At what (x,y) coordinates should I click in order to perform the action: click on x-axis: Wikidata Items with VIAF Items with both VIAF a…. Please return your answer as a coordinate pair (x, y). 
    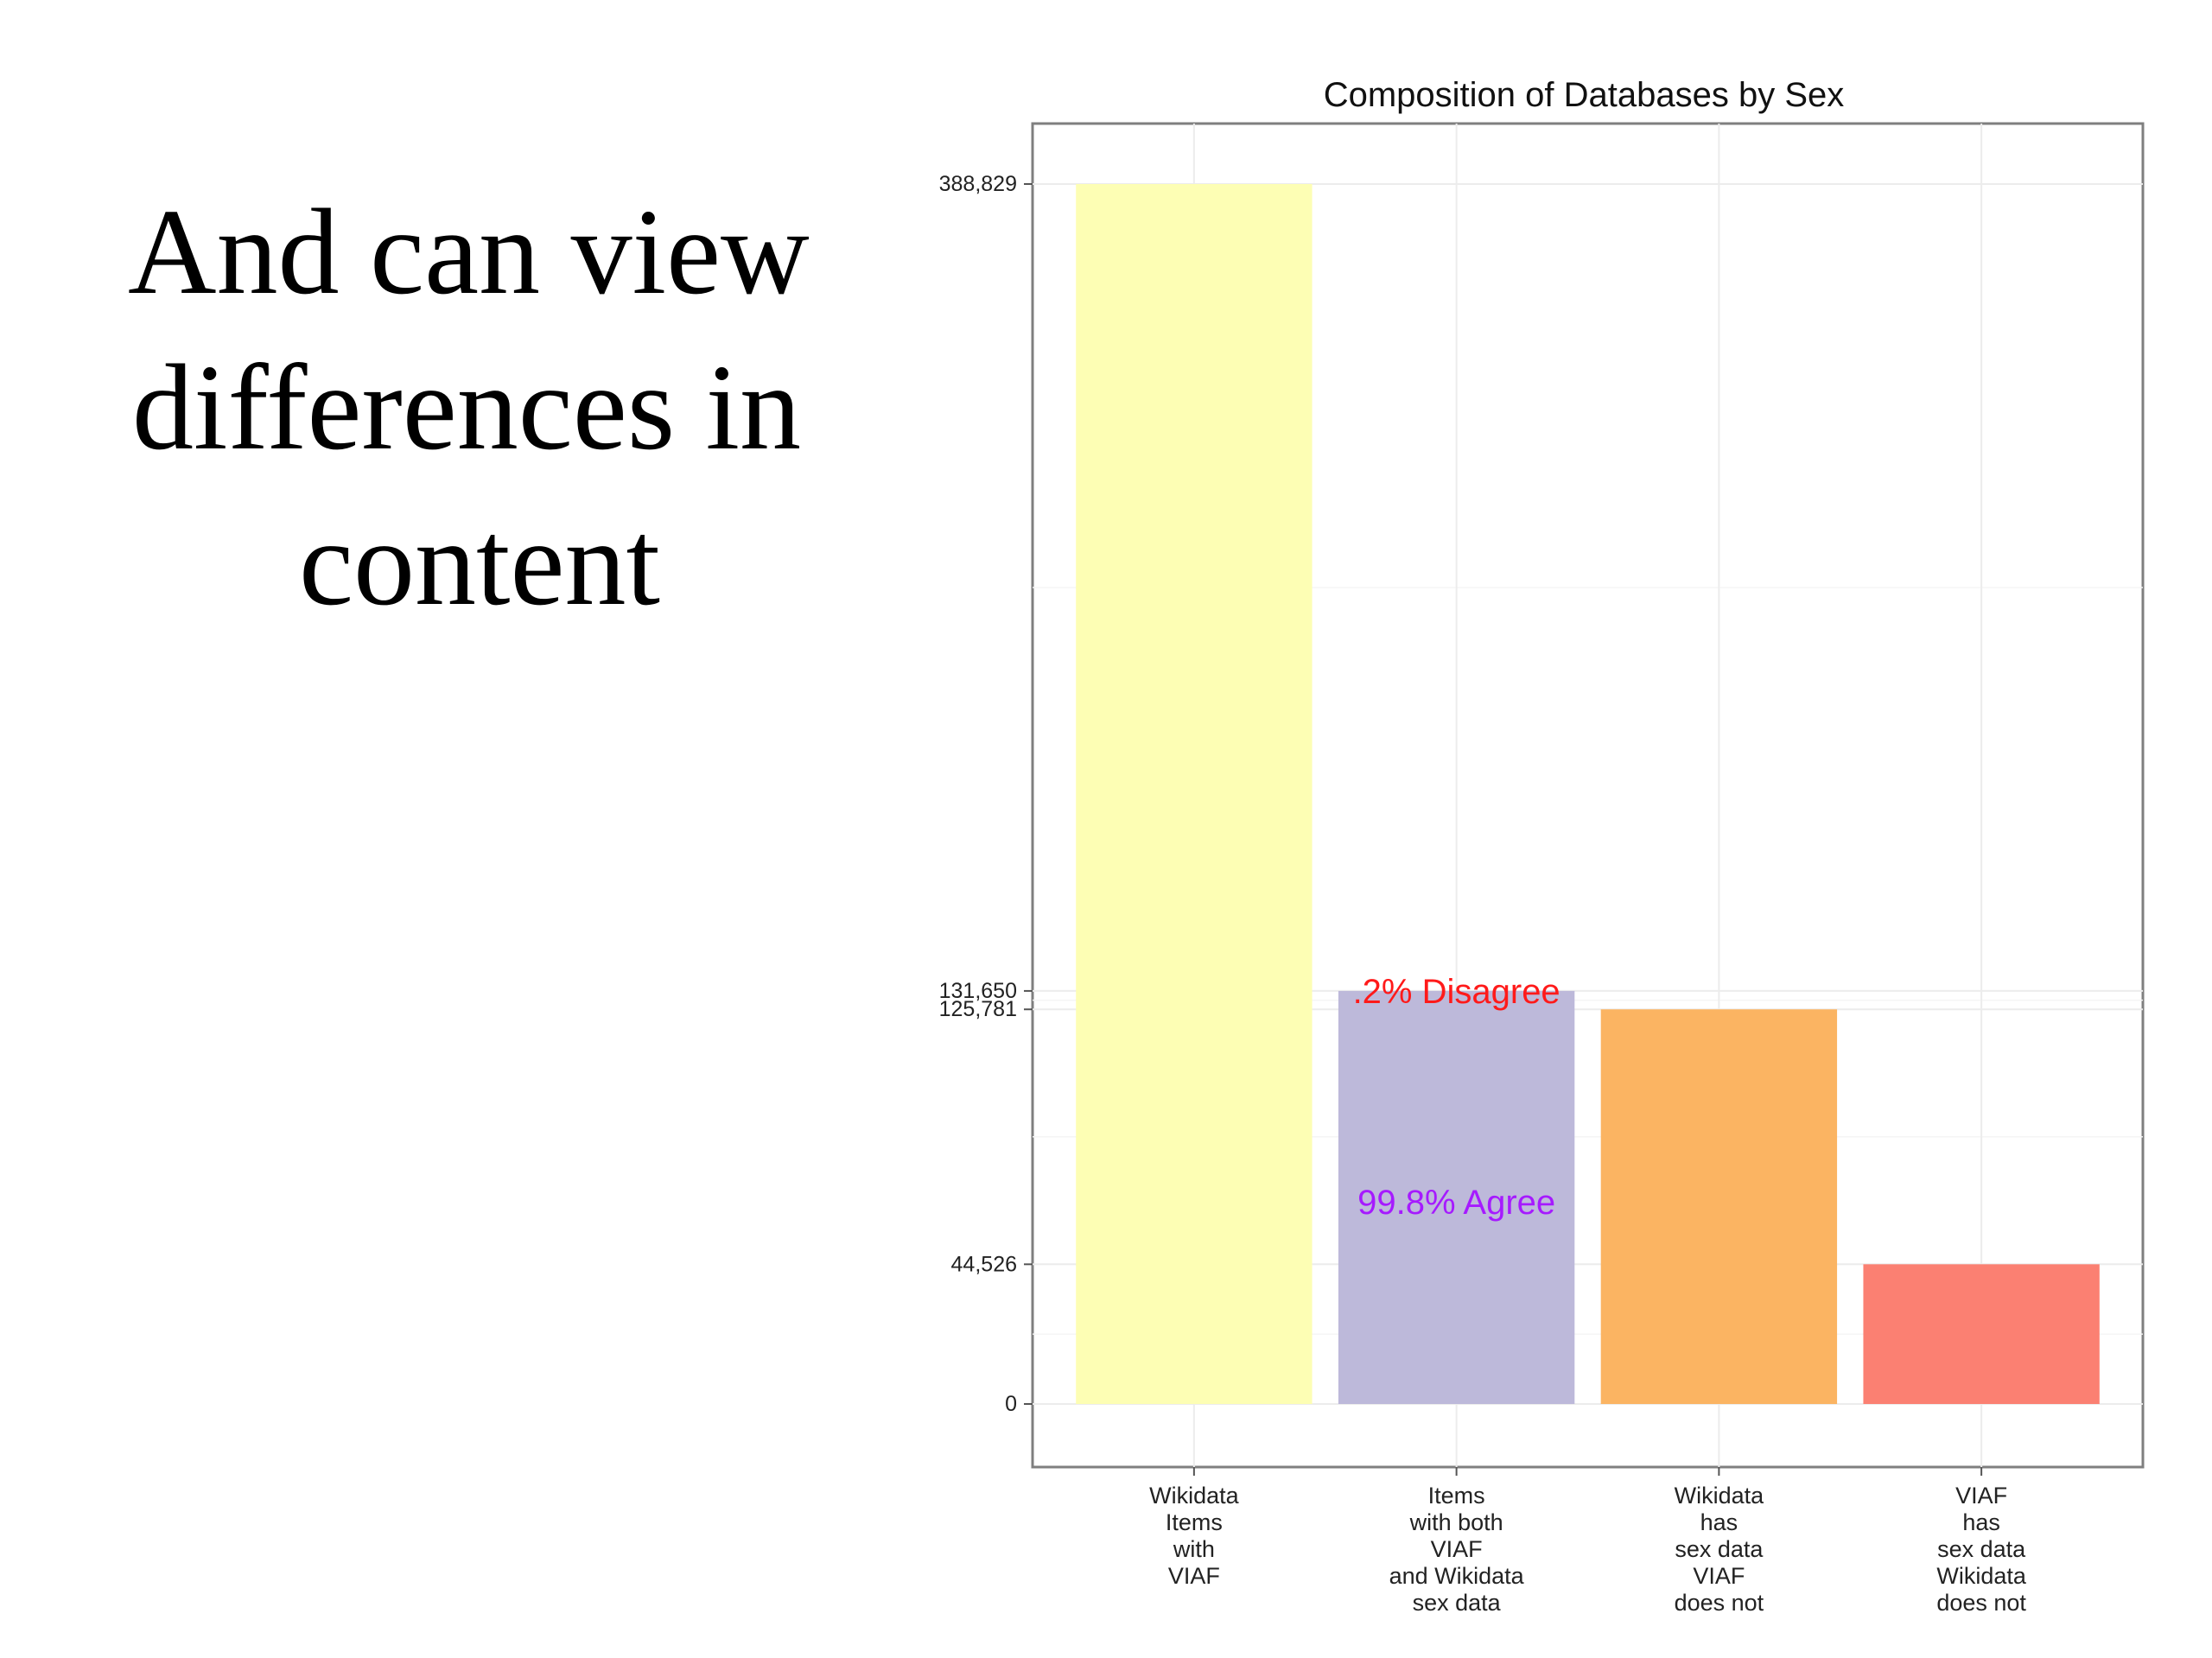
    Looking at the image, I should click on (1588, 1541).